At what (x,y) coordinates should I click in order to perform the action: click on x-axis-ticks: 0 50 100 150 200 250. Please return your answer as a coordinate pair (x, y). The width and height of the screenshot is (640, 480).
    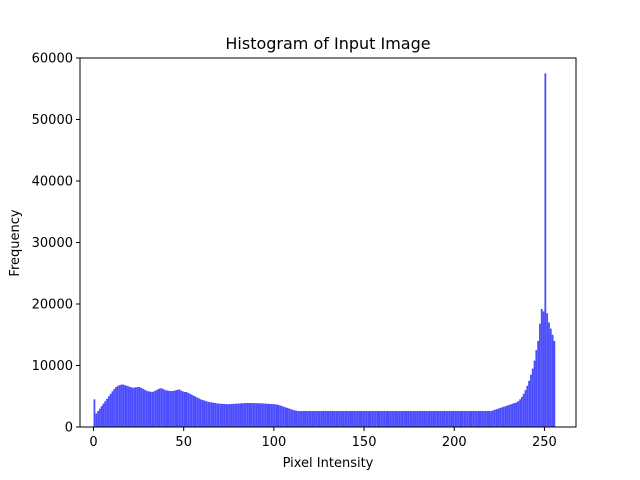
    Looking at the image, I should click on (323, 438).